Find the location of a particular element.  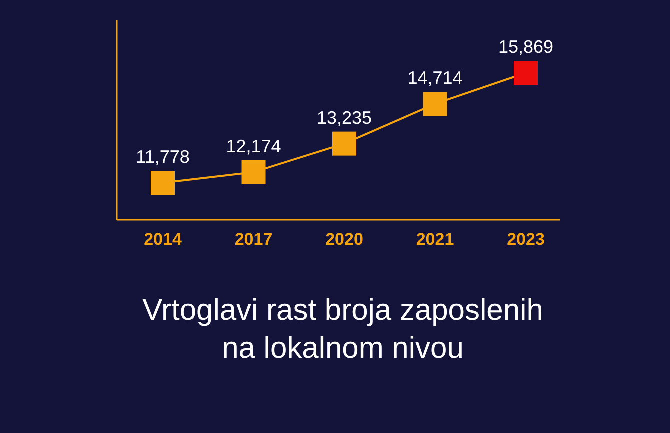

x-tick-label: 2017 is located at coordinates (253, 239).